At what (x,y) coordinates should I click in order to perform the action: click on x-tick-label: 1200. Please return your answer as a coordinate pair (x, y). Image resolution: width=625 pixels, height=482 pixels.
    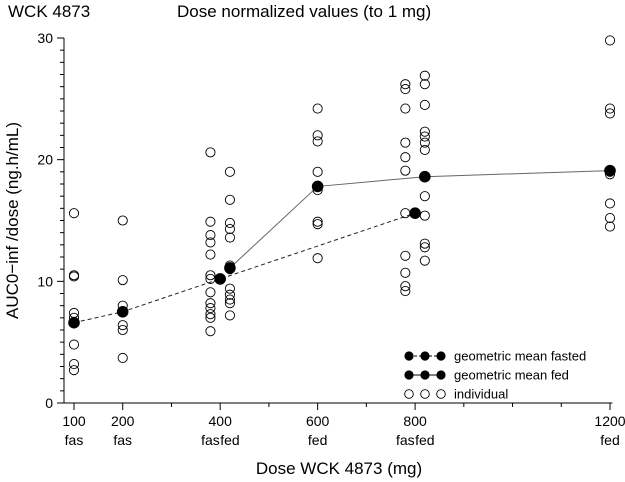
    Looking at the image, I should click on (609, 421).